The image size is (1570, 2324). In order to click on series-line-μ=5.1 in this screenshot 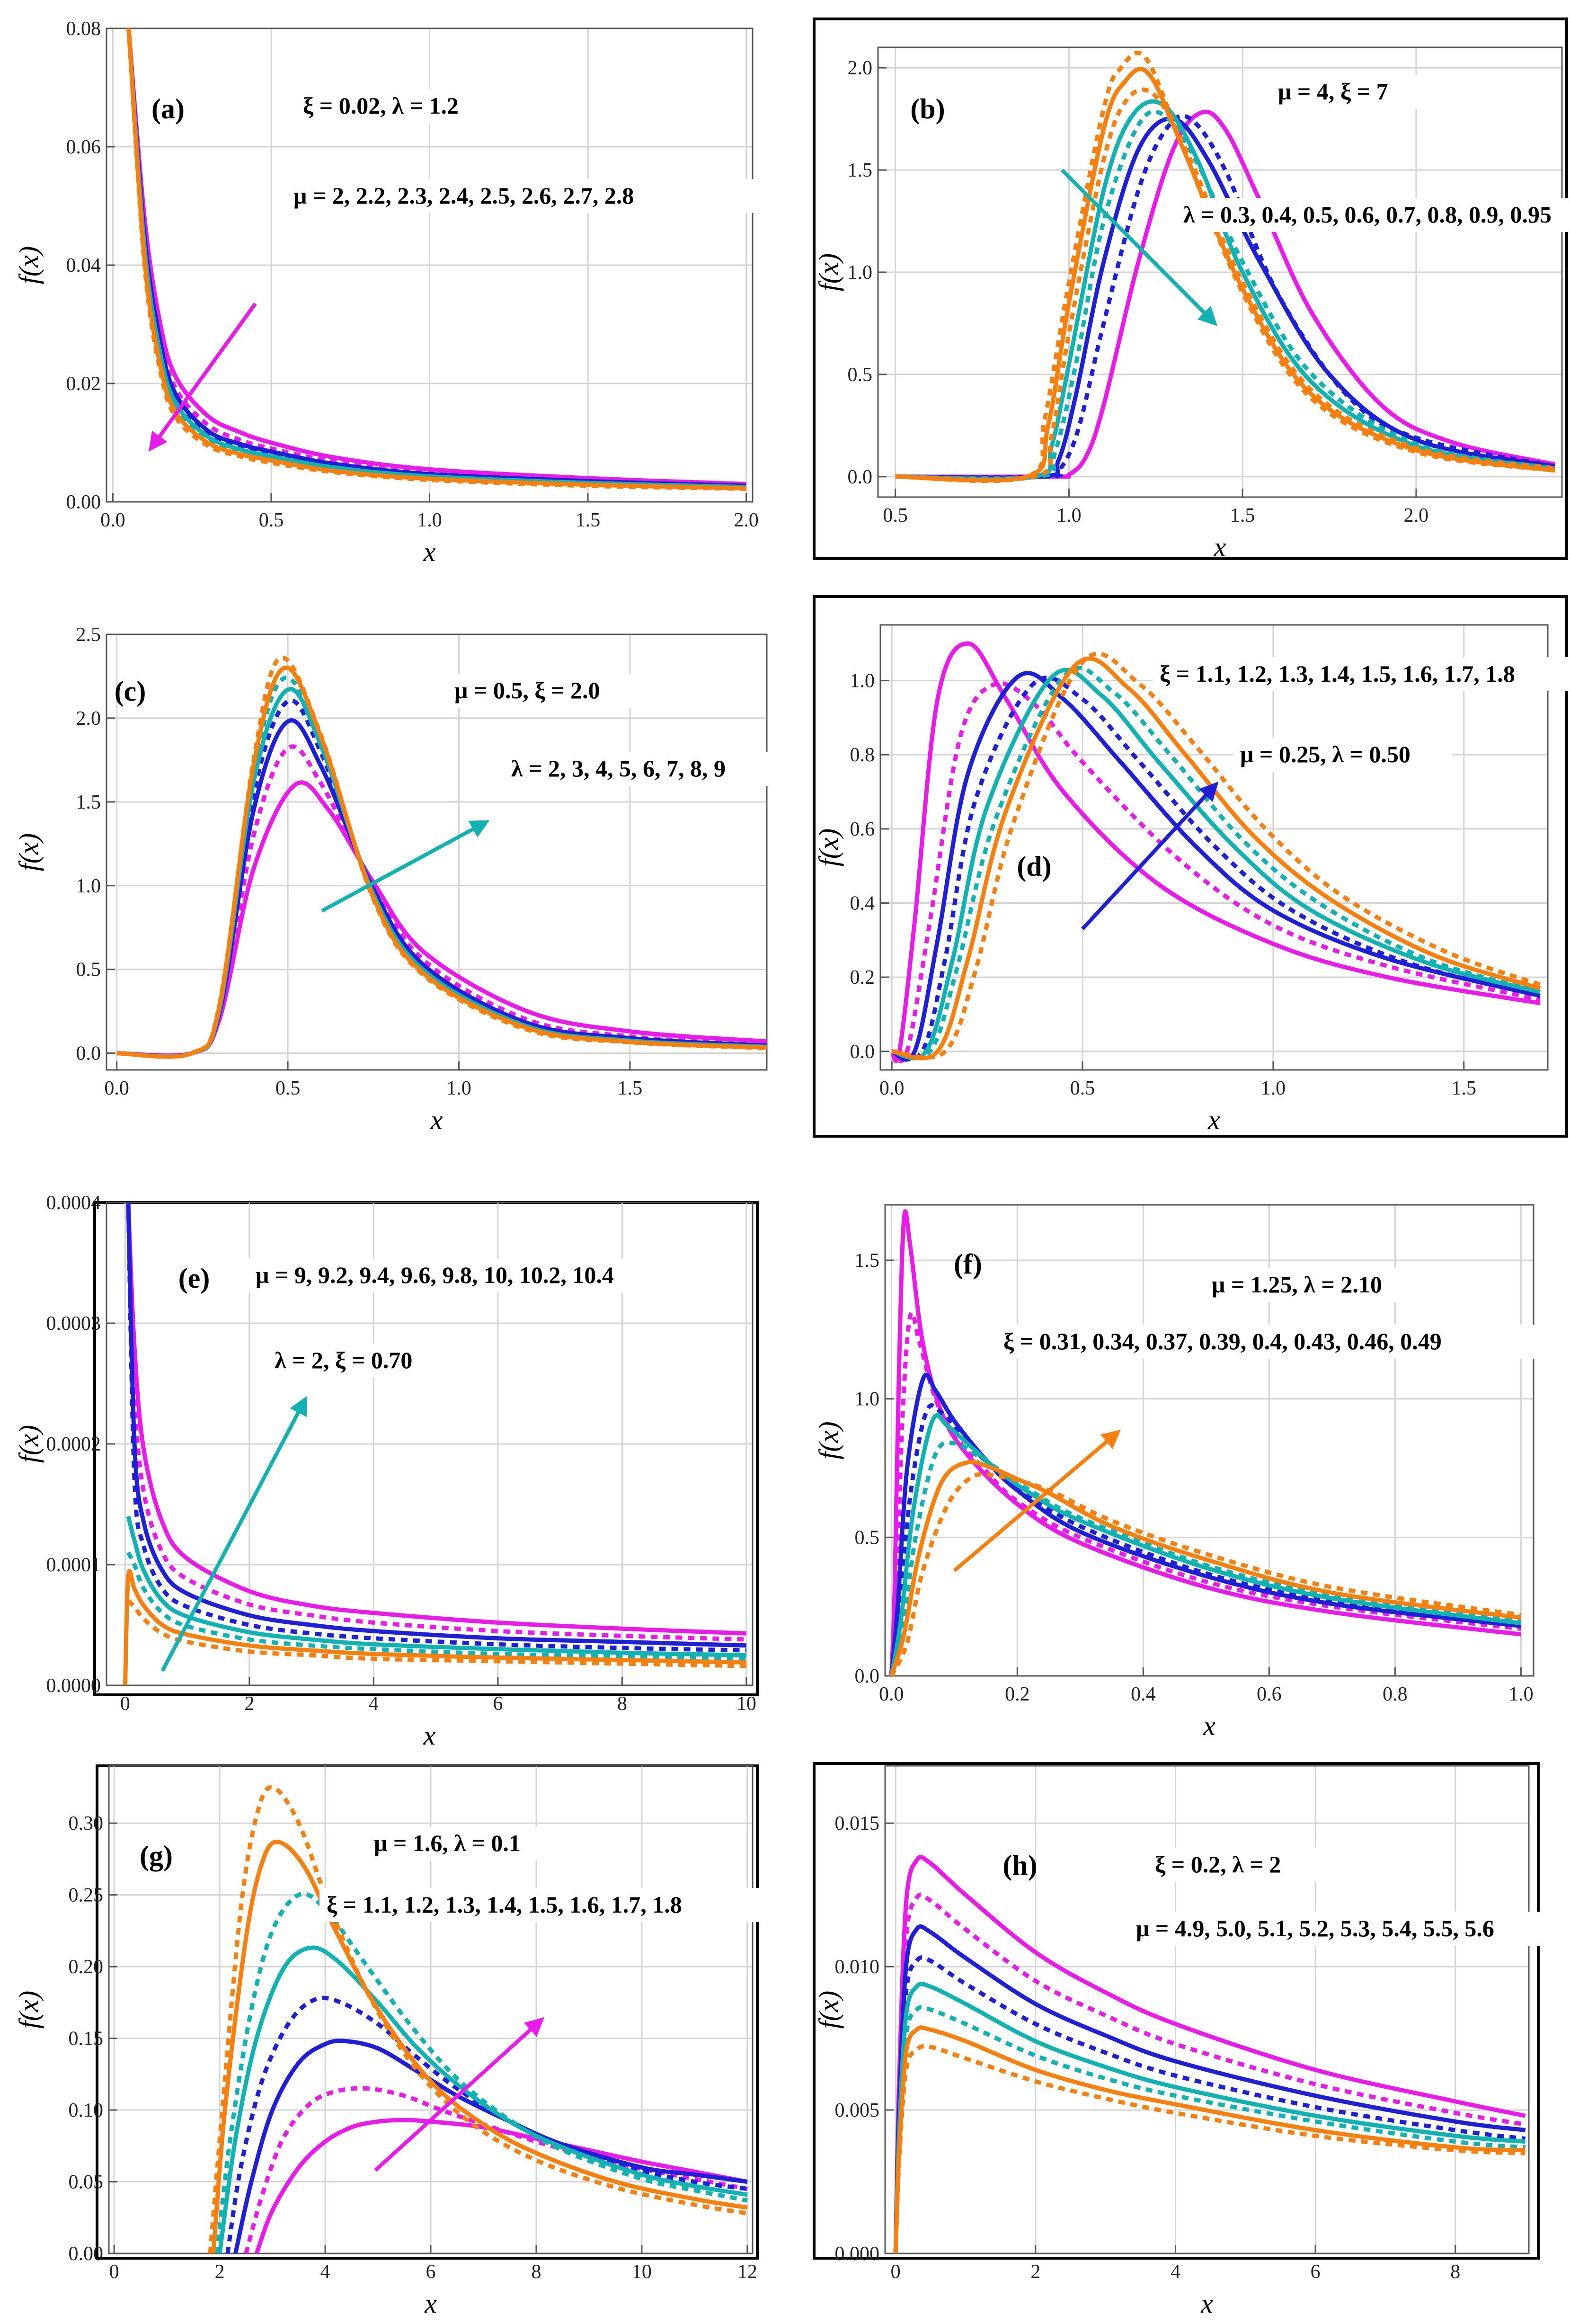, I will do `click(1209, 2088)`.